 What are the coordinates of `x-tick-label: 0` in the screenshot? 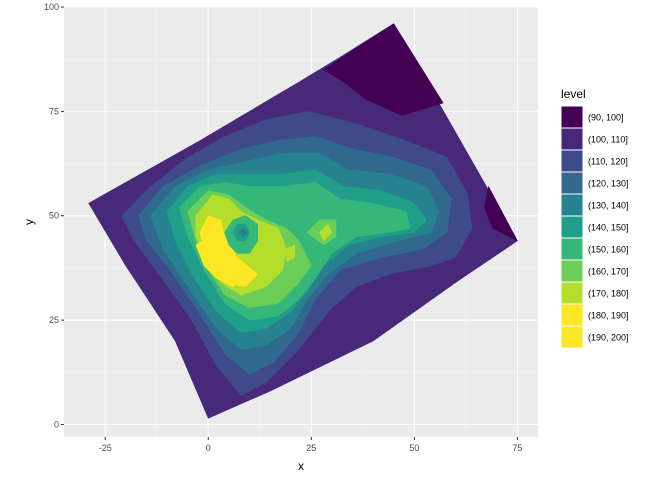 It's located at (208, 448).